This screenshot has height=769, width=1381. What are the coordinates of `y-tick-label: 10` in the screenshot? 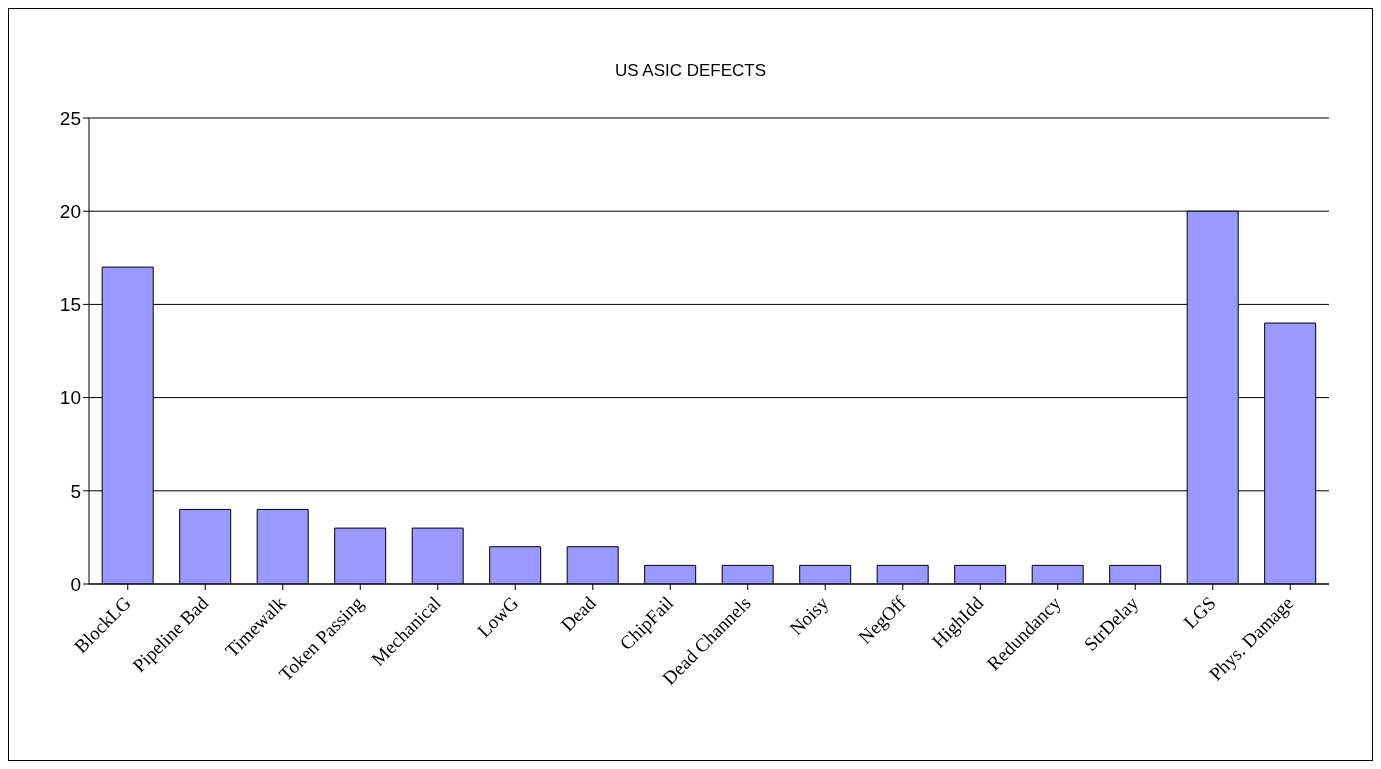 It's located at (70, 398).